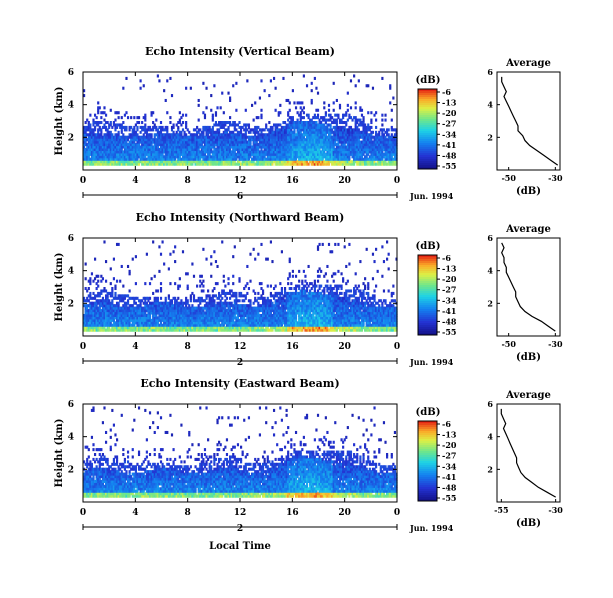 This screenshot has width=613, height=598. What do you see at coordinates (528, 191) in the screenshot?
I see `profile-x-label: (dB)` at bounding box center [528, 191].